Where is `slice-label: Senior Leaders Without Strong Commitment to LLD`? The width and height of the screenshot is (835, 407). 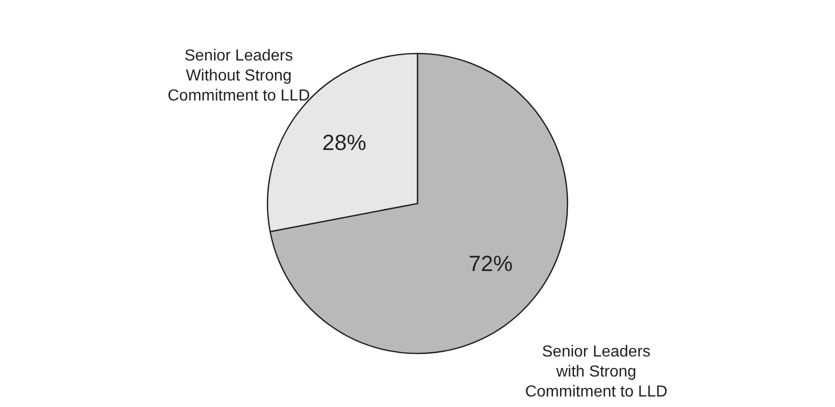
slice-label: Senior Leaders Without Strong Commitment to LLD is located at coordinates (239, 76).